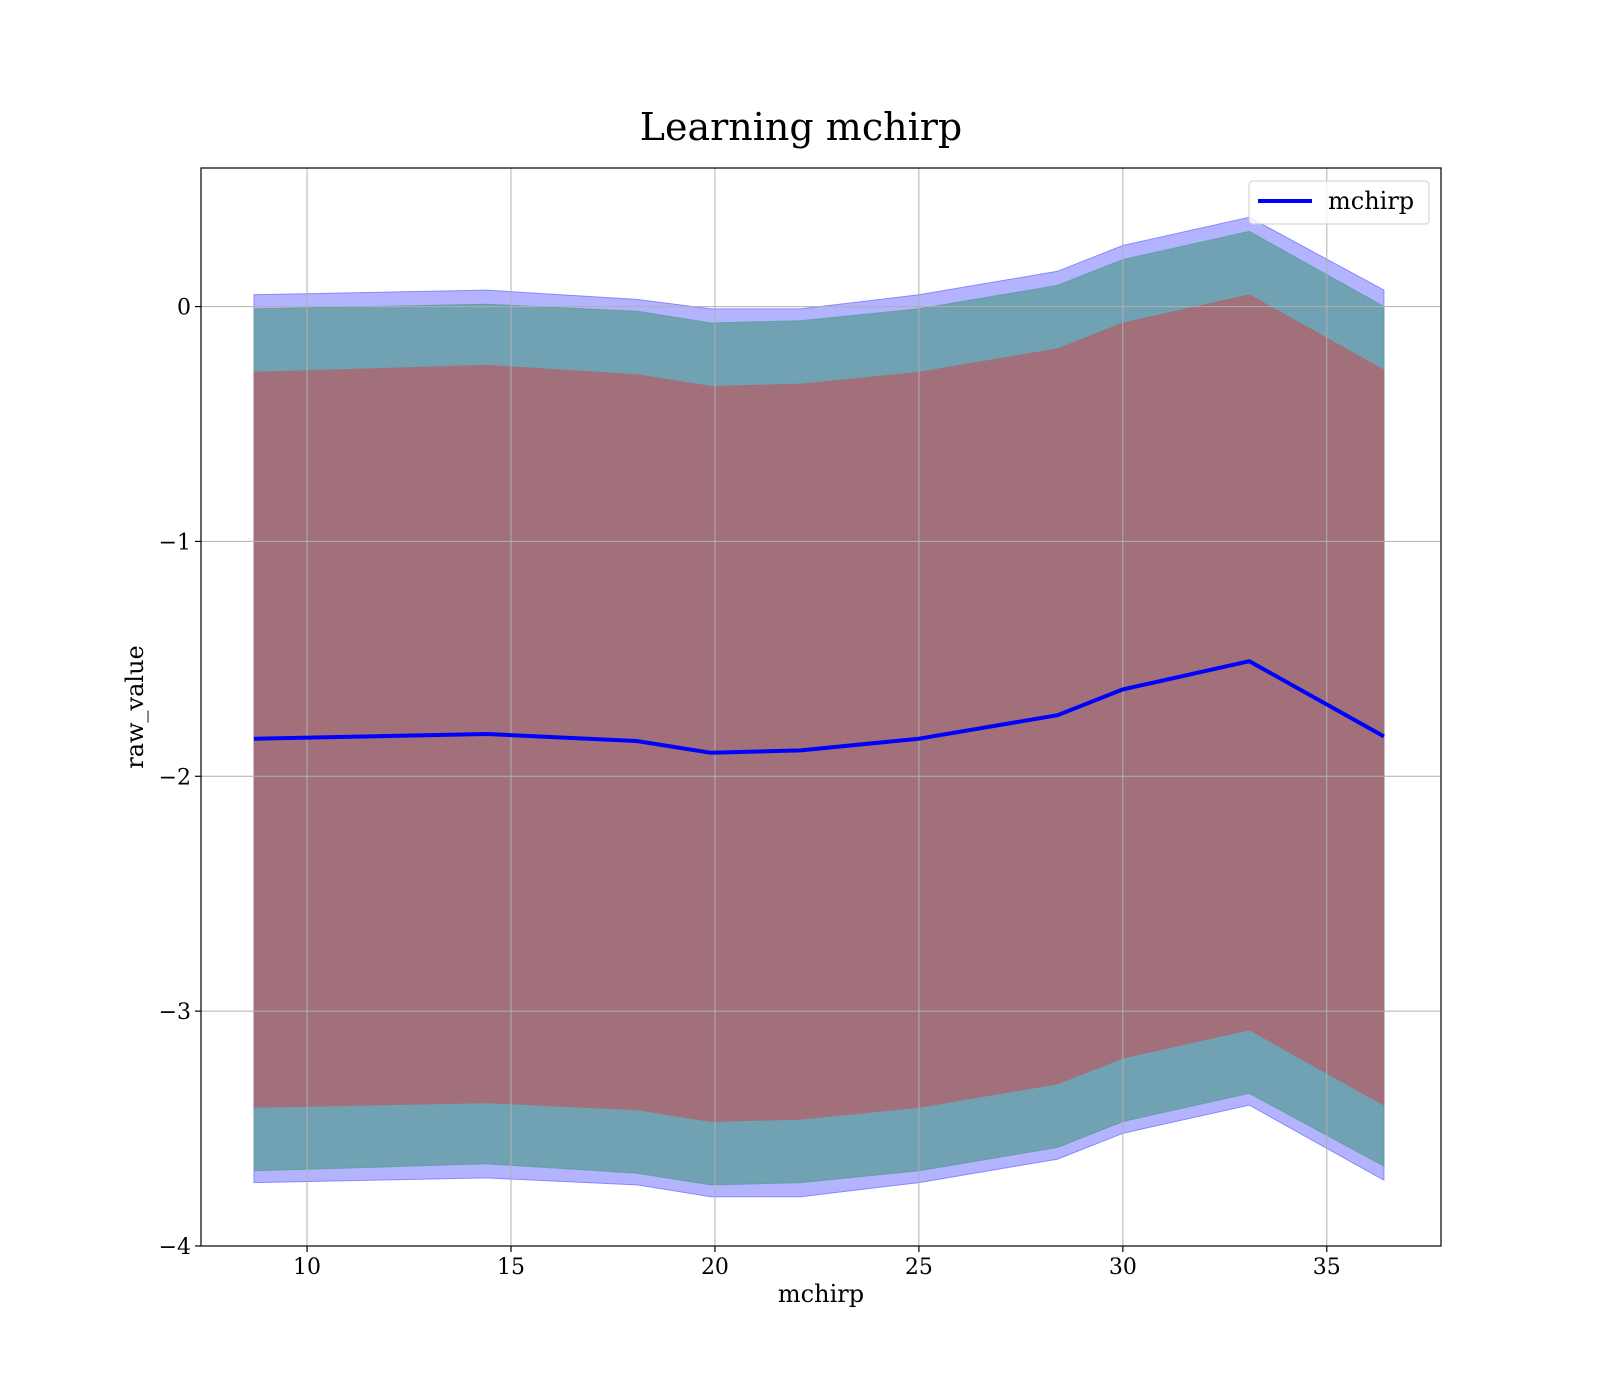  What do you see at coordinates (801, 127) in the screenshot?
I see `chart-title: Learning mchirp` at bounding box center [801, 127].